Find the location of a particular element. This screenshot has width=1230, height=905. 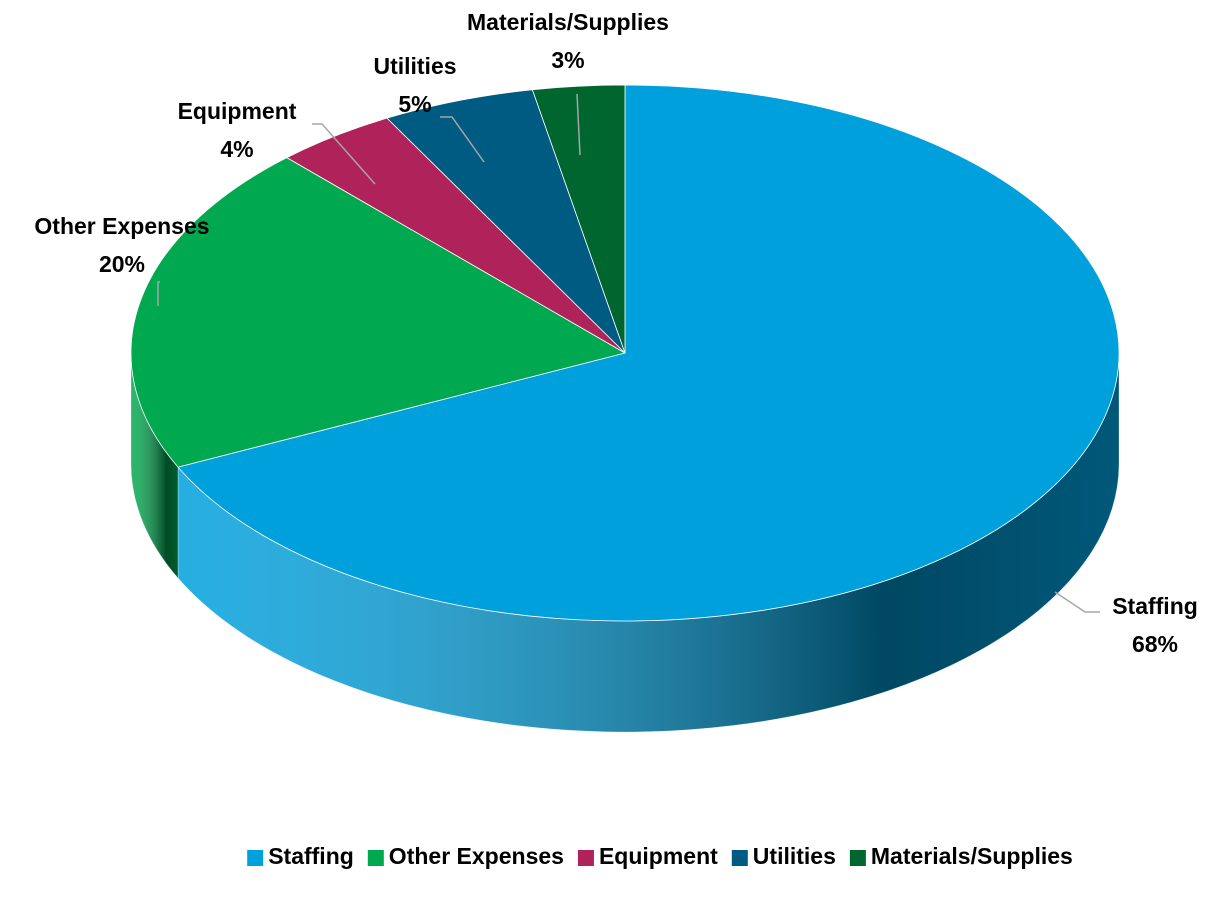

data-label-value: 3% is located at coordinates (567, 60).